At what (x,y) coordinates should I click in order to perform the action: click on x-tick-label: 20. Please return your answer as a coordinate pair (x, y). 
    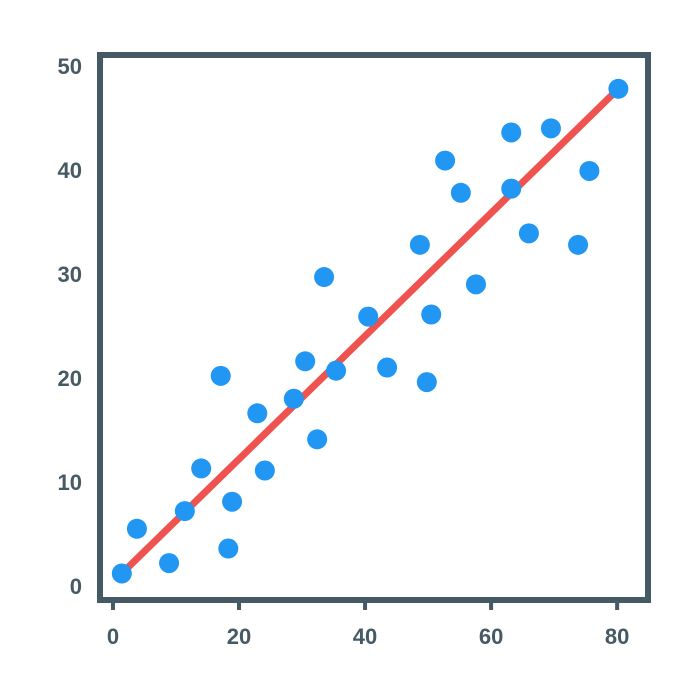
    Looking at the image, I should click on (239, 636).